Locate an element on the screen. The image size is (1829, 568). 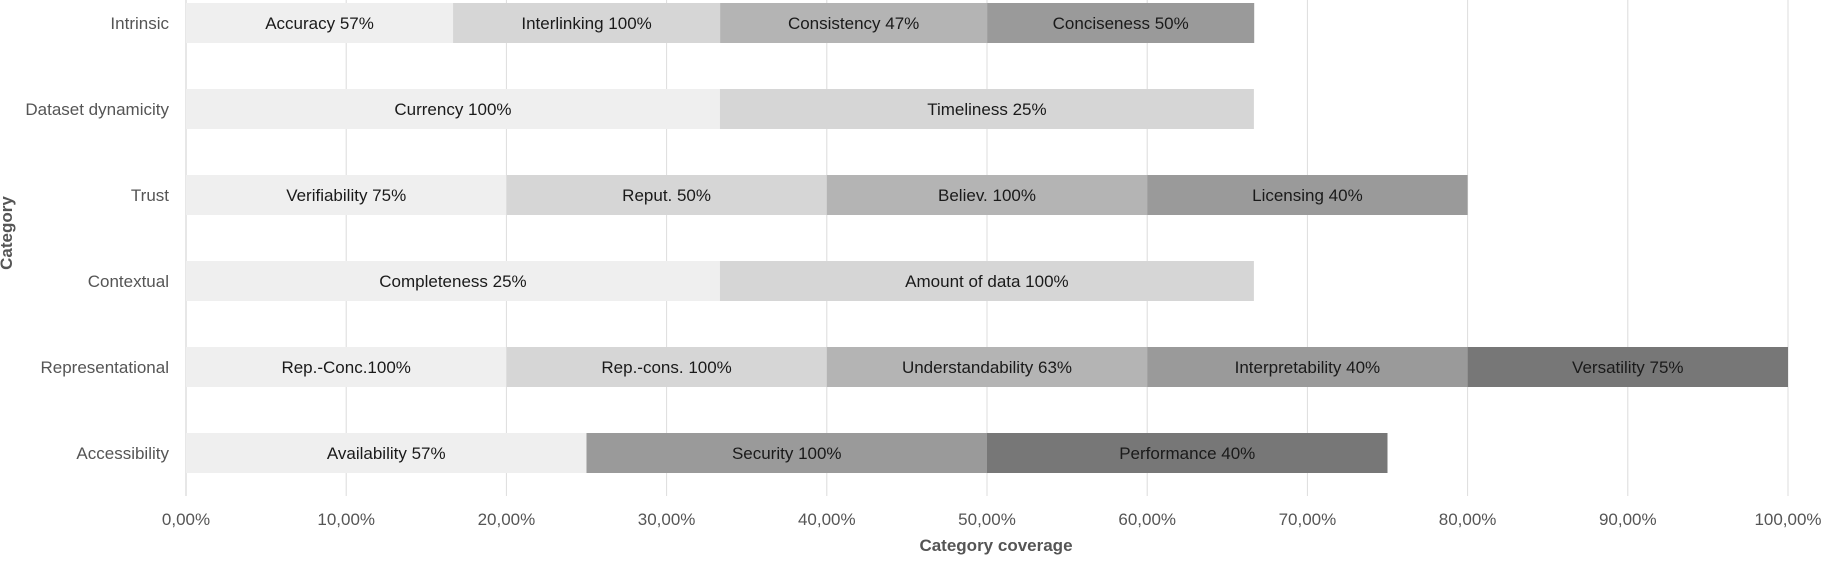
category-label: Trust is located at coordinates (150, 195).